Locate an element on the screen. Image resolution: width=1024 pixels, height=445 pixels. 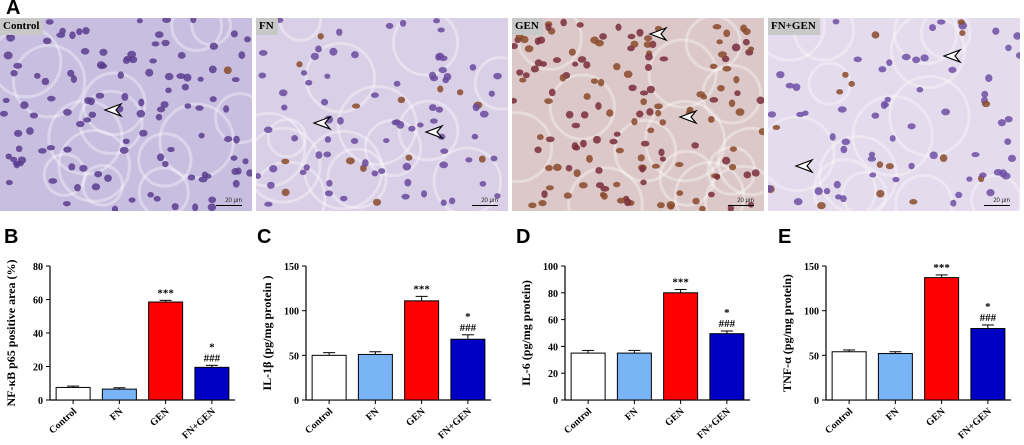
bar-control is located at coordinates (588, 376).